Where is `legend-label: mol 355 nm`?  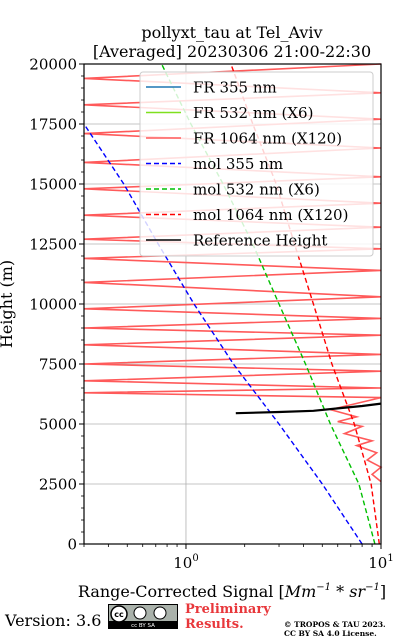
legend-label: mol 355 nm is located at coordinates (238, 164).